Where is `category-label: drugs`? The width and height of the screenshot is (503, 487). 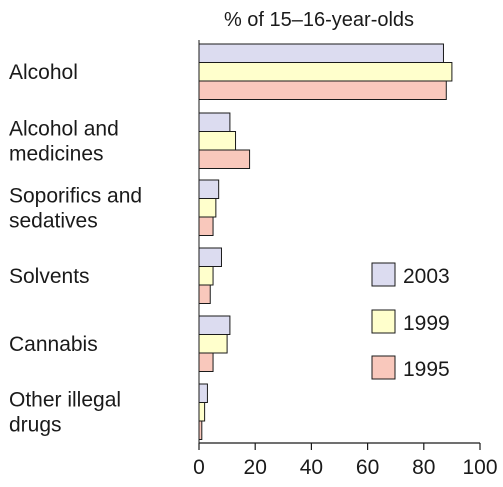
category-label: drugs is located at coordinates (35, 424).